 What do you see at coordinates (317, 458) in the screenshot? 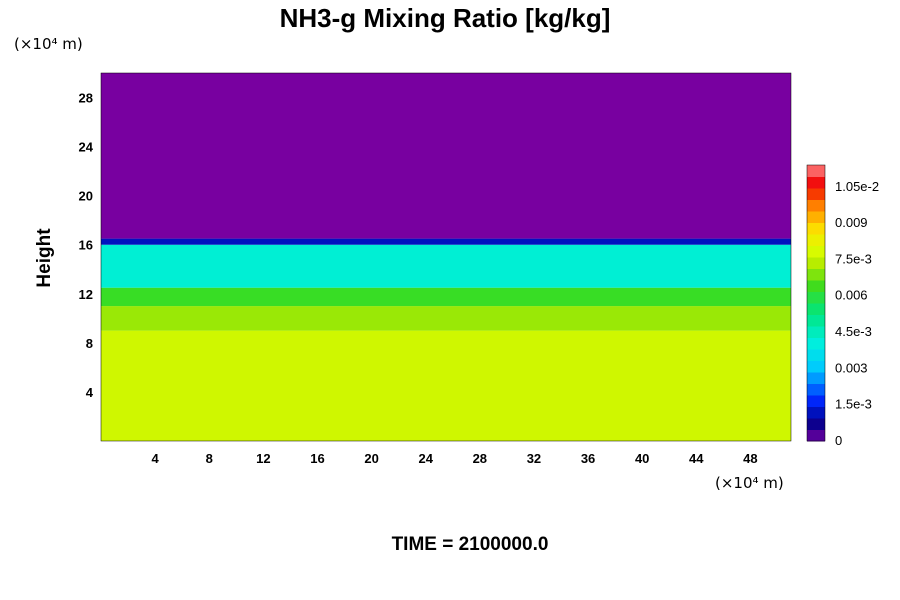
I see `x-tick-label: 16` at bounding box center [317, 458].